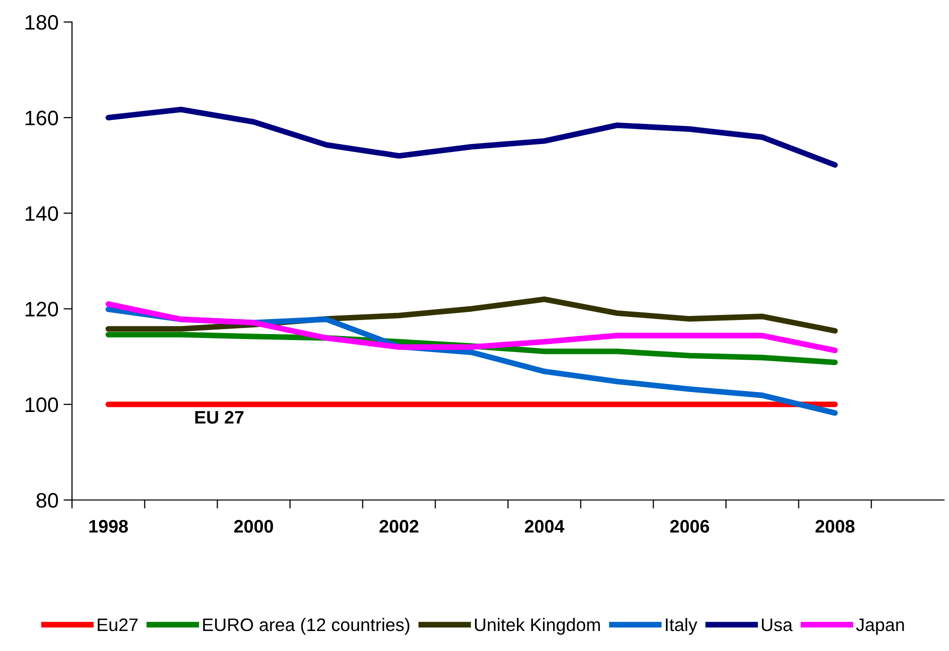 The height and width of the screenshot is (651, 949). What do you see at coordinates (118, 625) in the screenshot?
I see `legend-label: Eu27` at bounding box center [118, 625].